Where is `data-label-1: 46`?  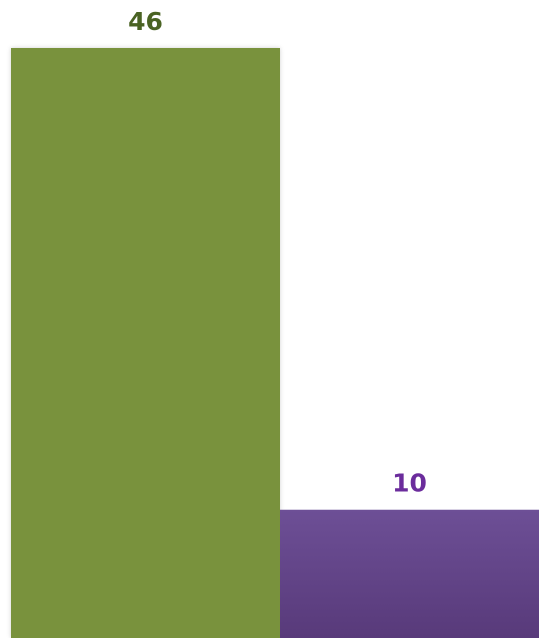
data-label-1: 46 is located at coordinates (145, 21).